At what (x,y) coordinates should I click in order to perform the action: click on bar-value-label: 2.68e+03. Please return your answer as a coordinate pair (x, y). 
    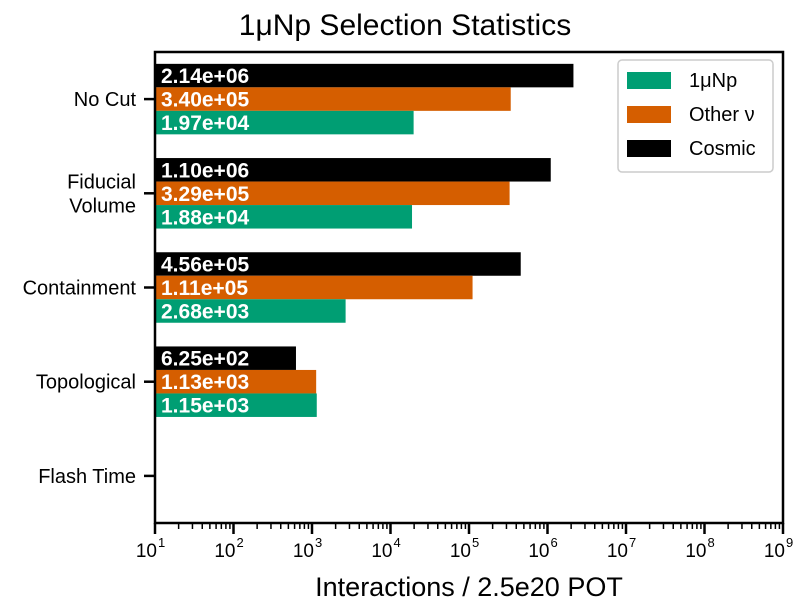
    Looking at the image, I should click on (205, 312).